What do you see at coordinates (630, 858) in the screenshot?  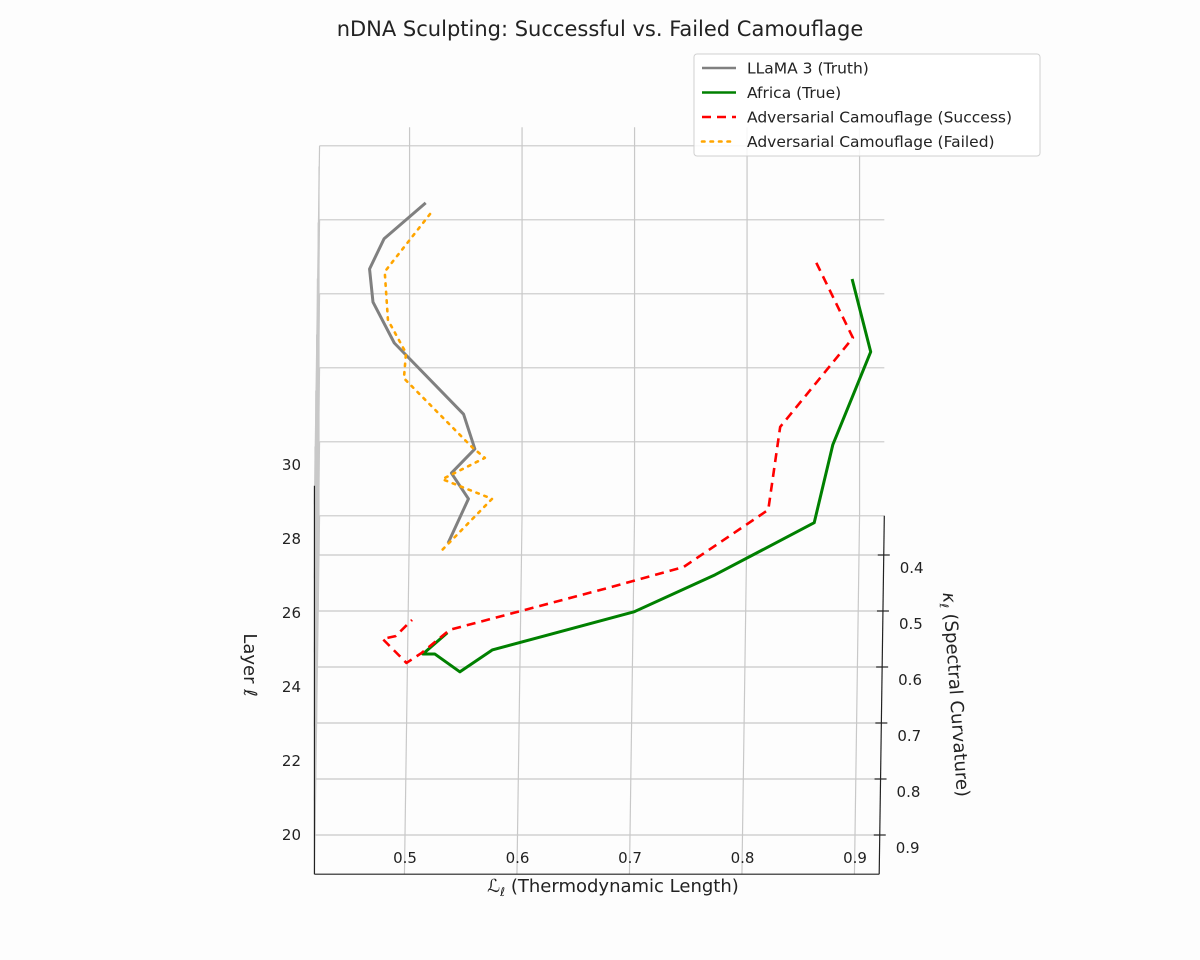 I see `x-tick-label: 0.7` at bounding box center [630, 858].